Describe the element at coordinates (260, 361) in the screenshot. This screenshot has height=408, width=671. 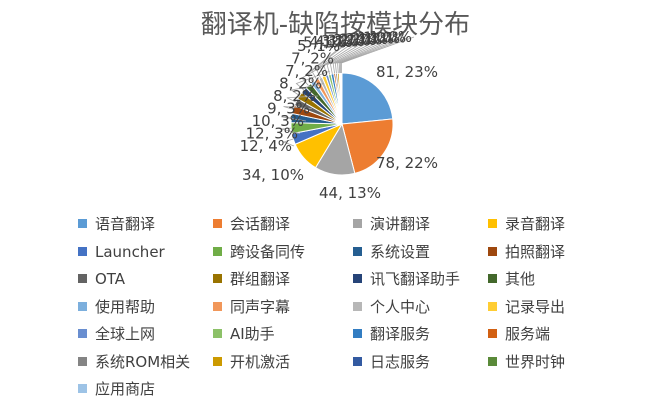
I see `legend-label: 开机激活` at that location.